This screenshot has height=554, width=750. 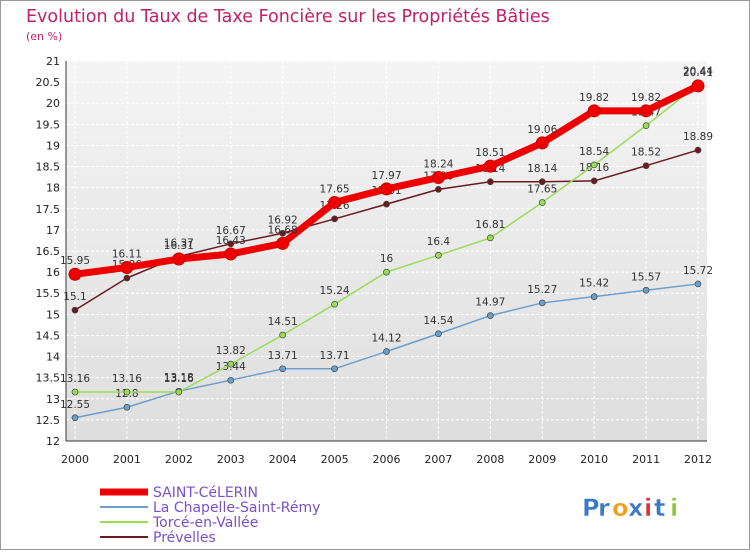 I want to click on y-tick-label: 13, so click(x=53, y=399).